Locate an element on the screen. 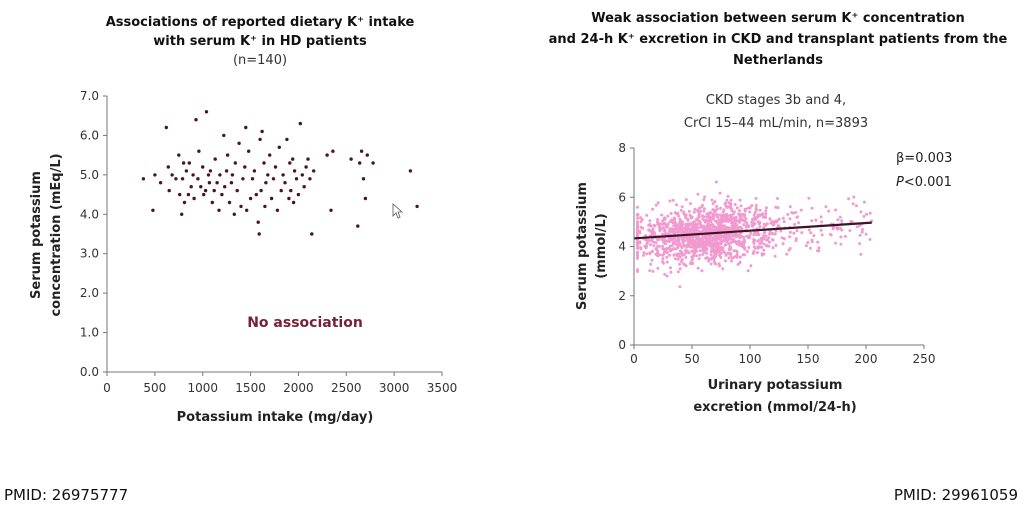 This screenshot has height=506, width=1024. mouse-cursor-icon is located at coordinates (398, 211).